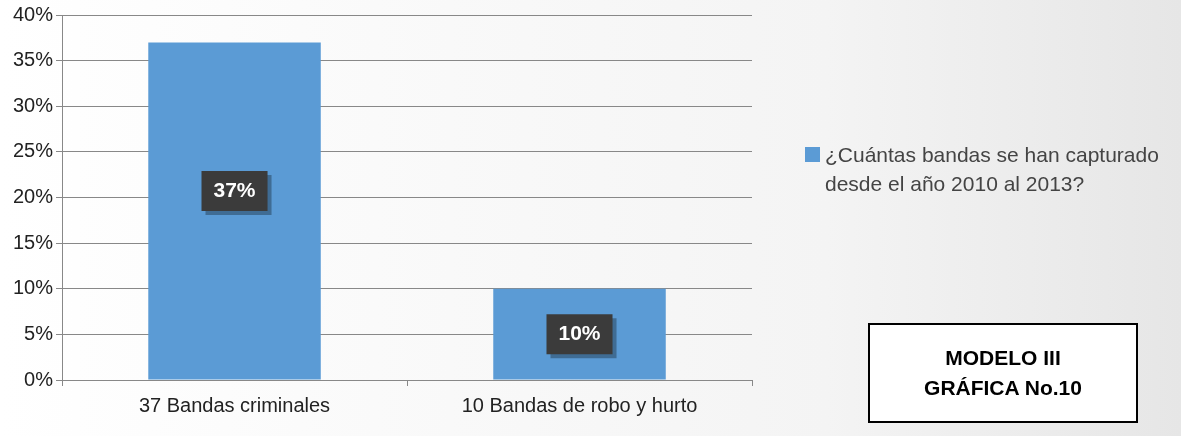  I want to click on y-tick-label: 15%, so click(33, 241).